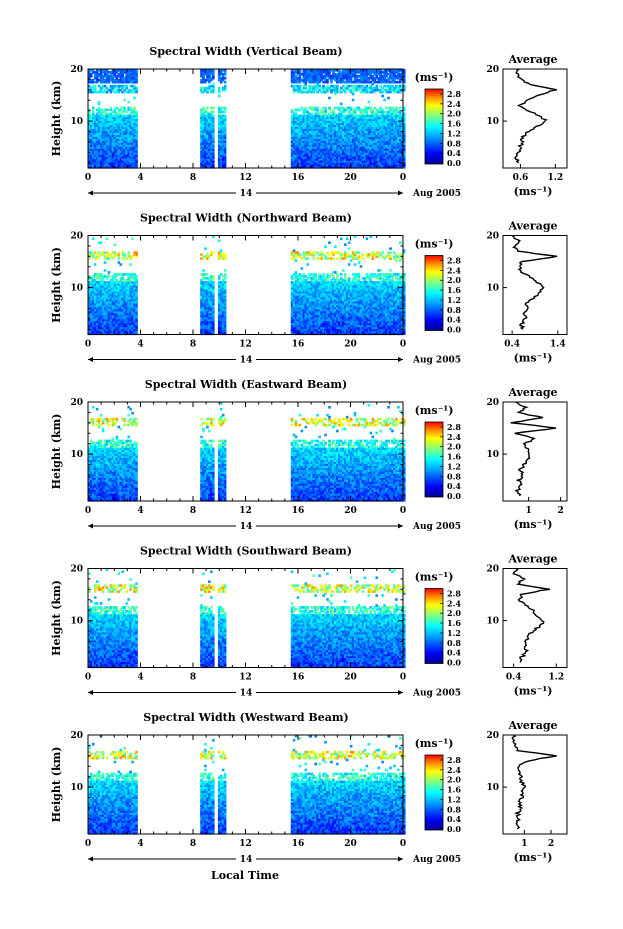  What do you see at coordinates (454, 124) in the screenshot?
I see `colorbar-tick-label: 1.6` at bounding box center [454, 124].